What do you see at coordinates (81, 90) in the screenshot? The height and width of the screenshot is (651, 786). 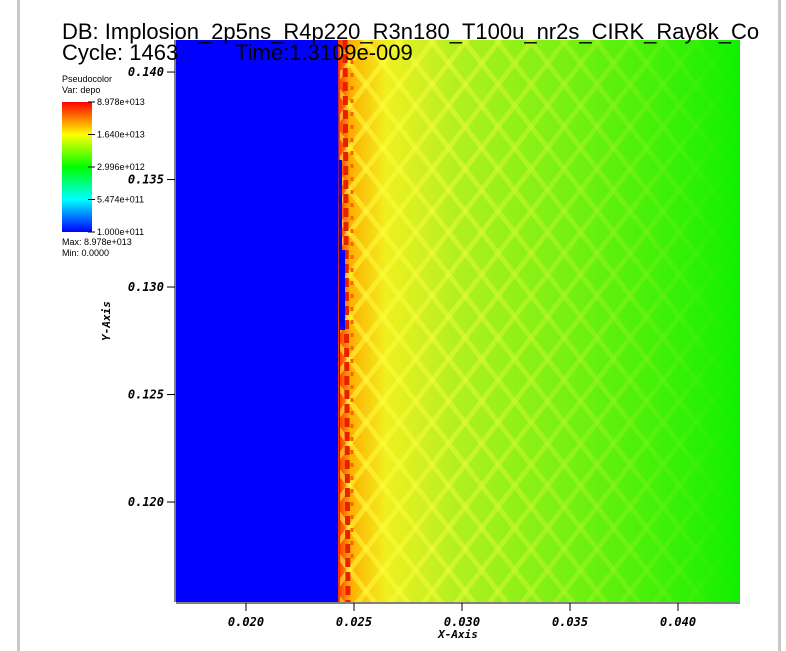 I see `legend-variable: Var: depo` at bounding box center [81, 90].